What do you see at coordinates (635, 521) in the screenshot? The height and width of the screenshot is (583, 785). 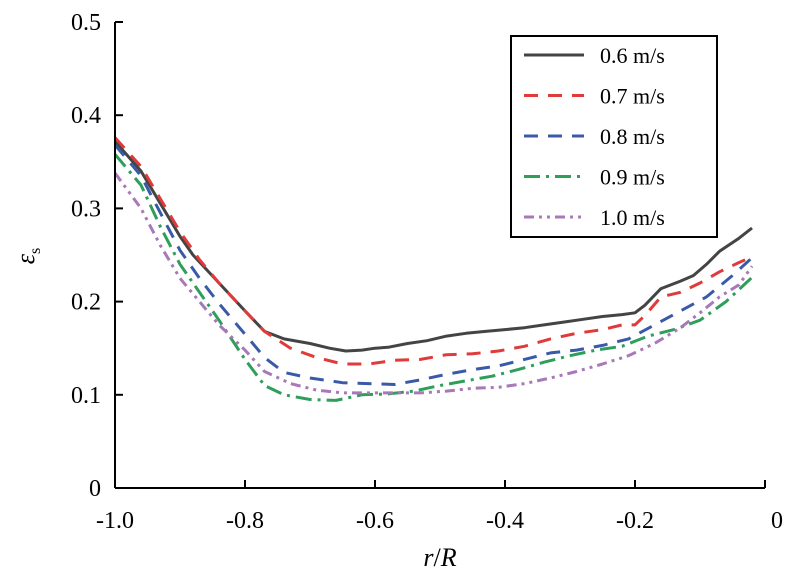 I see `x-tick-label: -0.2` at bounding box center [635, 521].